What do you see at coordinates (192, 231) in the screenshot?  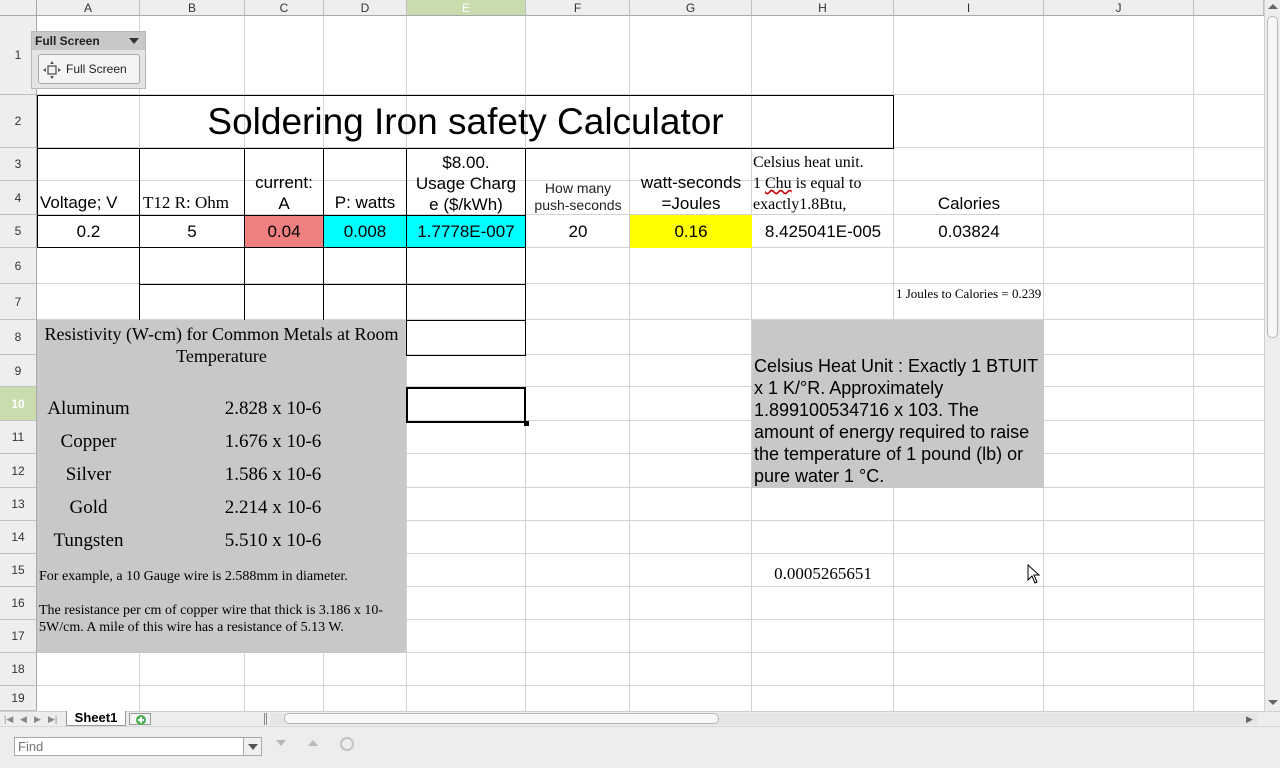 I see `value-resistance: 5` at bounding box center [192, 231].